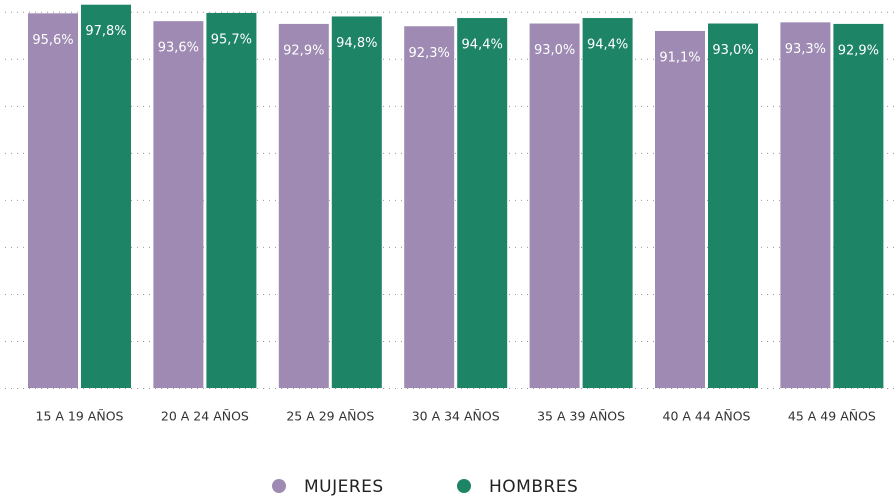  What do you see at coordinates (581, 416) in the screenshot?
I see `x-tick-label: 35 A 39 AÑOS` at bounding box center [581, 416].